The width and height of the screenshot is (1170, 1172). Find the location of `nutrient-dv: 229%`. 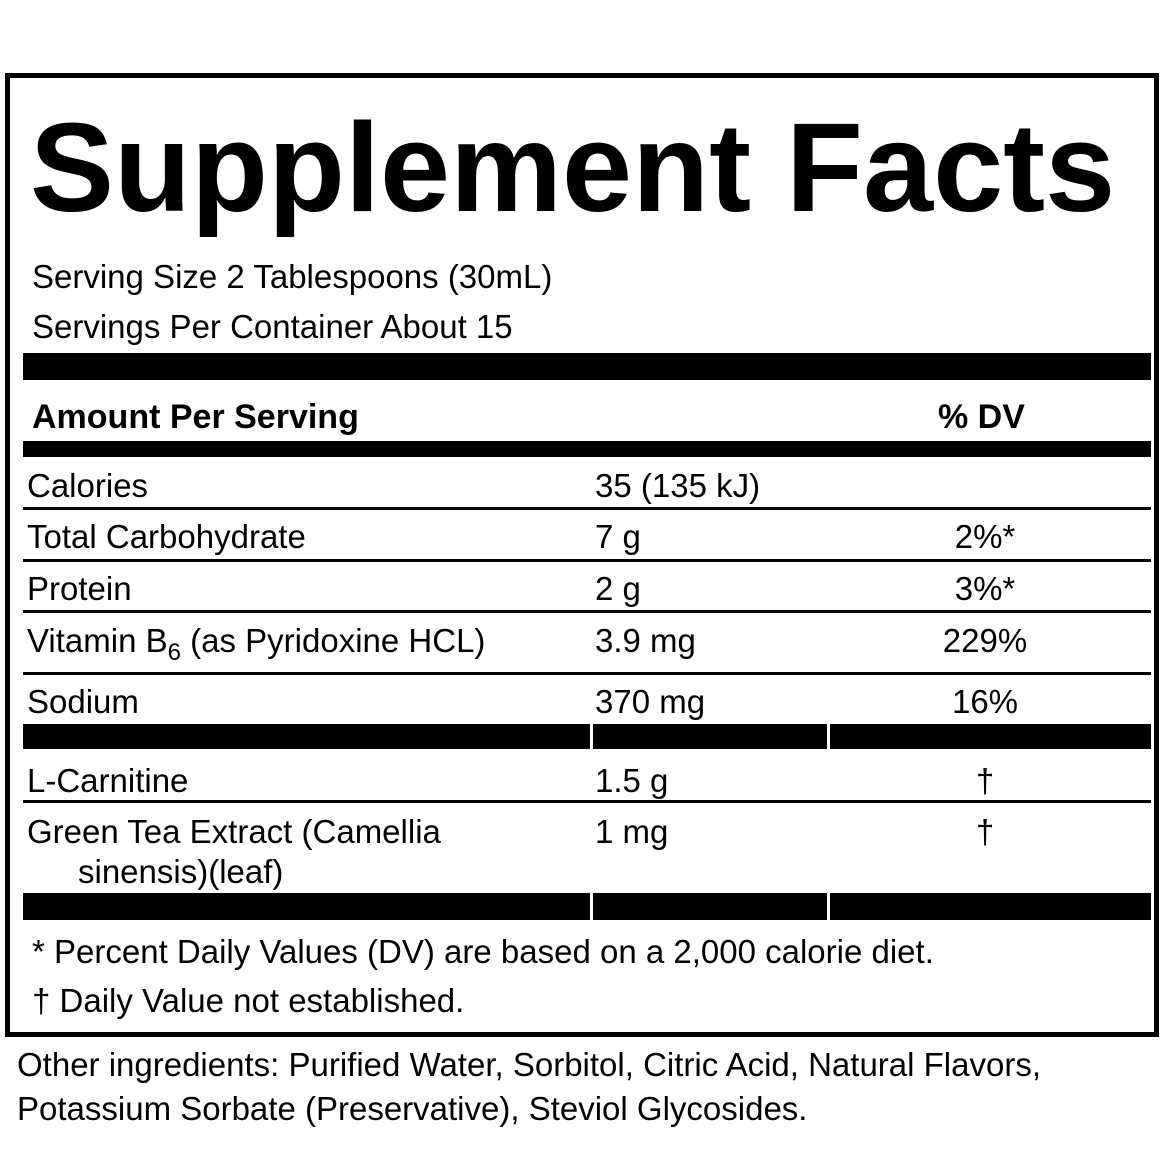

nutrient-dv: 229% is located at coordinates (985, 640).